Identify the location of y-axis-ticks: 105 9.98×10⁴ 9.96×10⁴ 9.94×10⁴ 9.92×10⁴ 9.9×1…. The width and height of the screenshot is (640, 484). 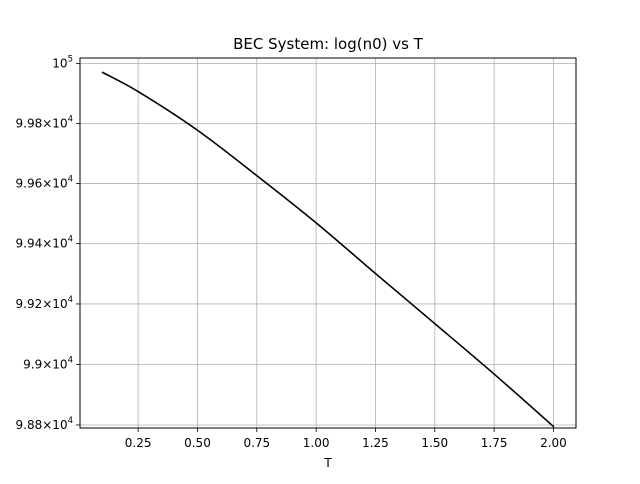
(48, 243).